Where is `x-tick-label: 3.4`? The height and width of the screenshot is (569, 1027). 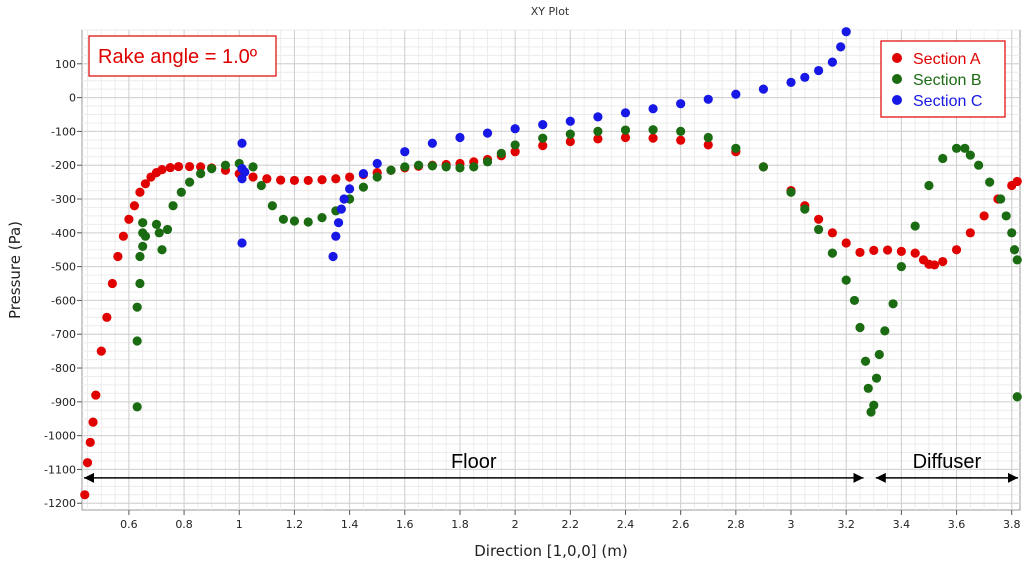 x-tick-label: 3.4 is located at coordinates (902, 524).